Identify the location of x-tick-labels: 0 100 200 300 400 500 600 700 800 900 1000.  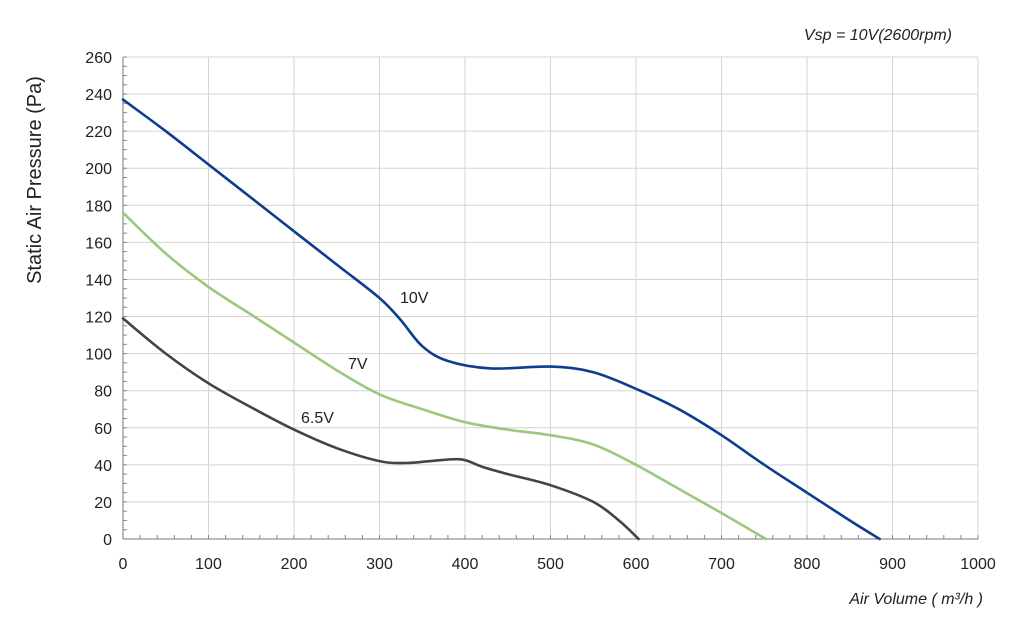
(557, 564).